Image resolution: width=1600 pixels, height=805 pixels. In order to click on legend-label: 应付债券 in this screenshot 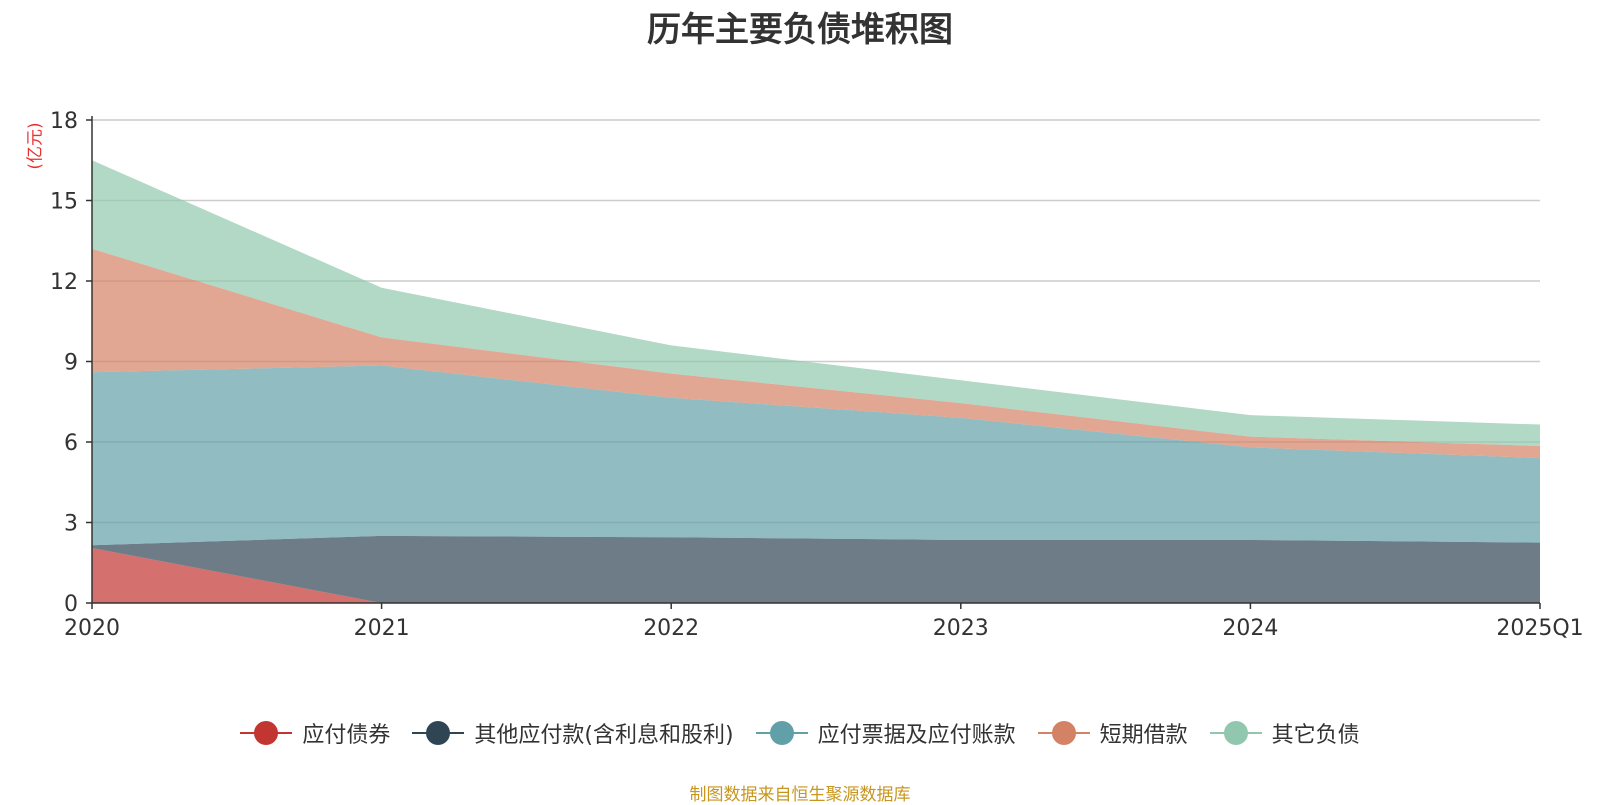, I will do `click(346, 735)`.